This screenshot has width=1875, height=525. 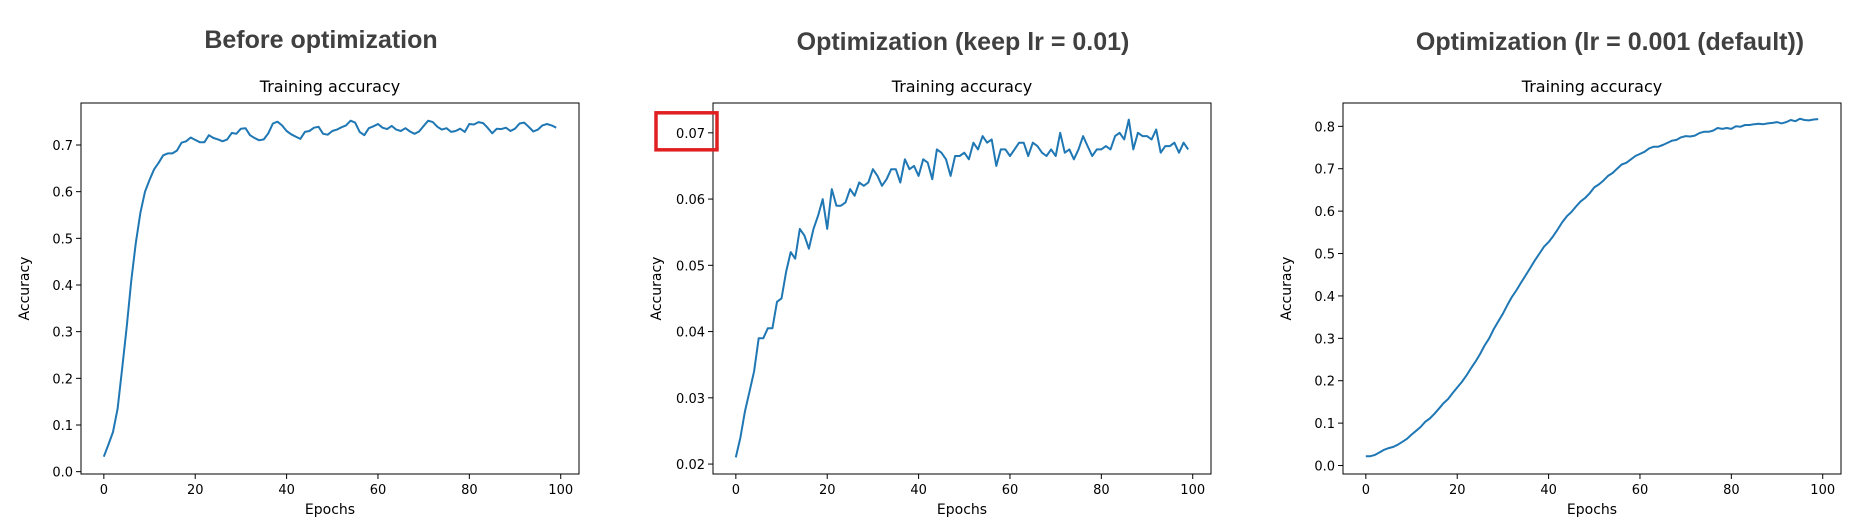 I want to click on chart1-xtick-label: 80, so click(x=469, y=490).